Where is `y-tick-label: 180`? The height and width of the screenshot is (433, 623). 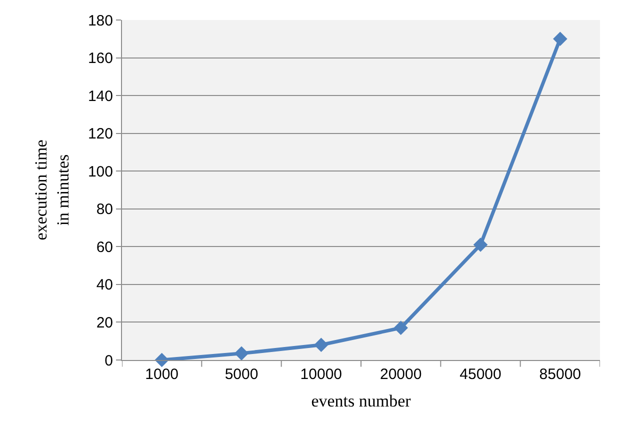 y-tick-label: 180 is located at coordinates (100, 21).